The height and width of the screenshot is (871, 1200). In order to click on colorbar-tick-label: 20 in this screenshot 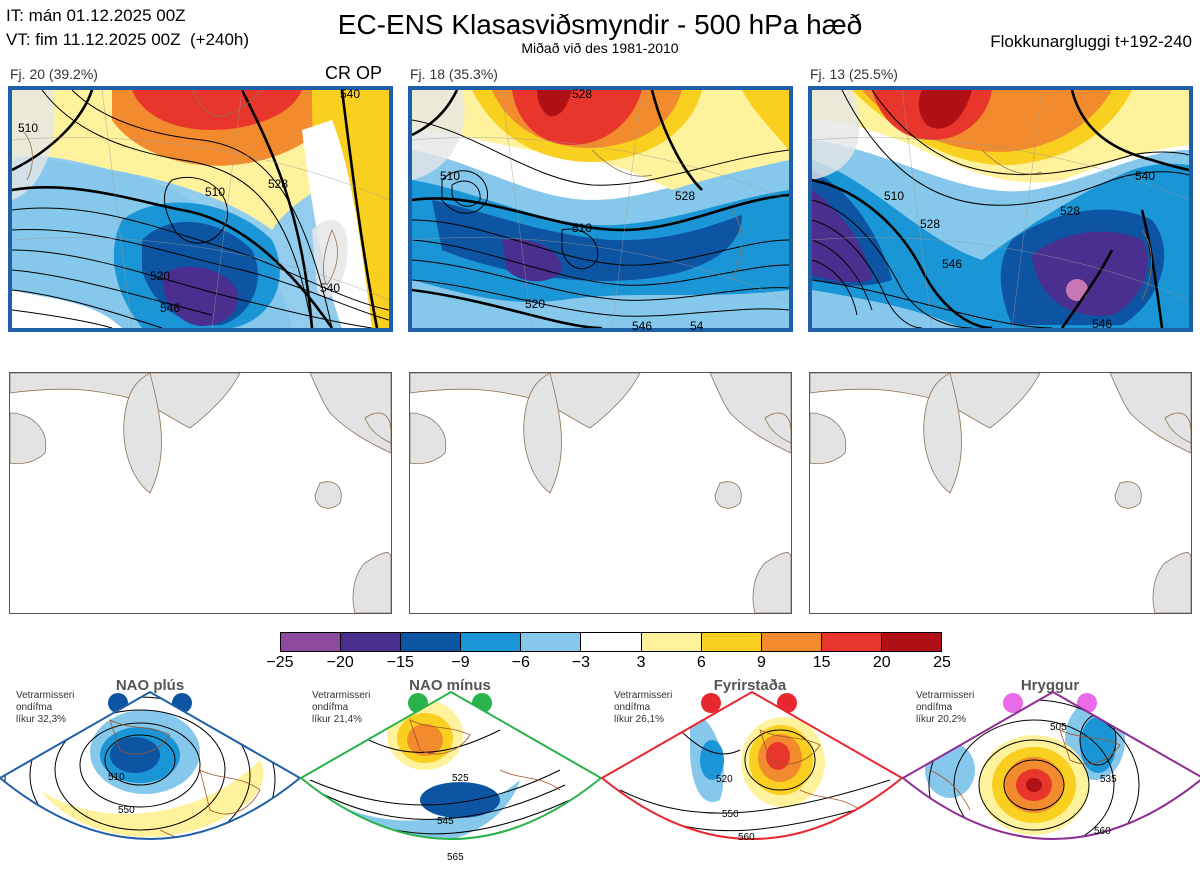, I will do `click(881, 662)`.